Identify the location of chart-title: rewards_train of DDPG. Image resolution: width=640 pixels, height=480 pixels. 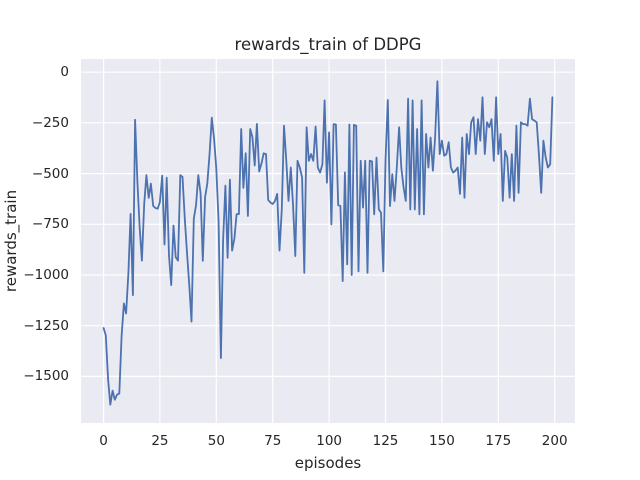
(328, 44).